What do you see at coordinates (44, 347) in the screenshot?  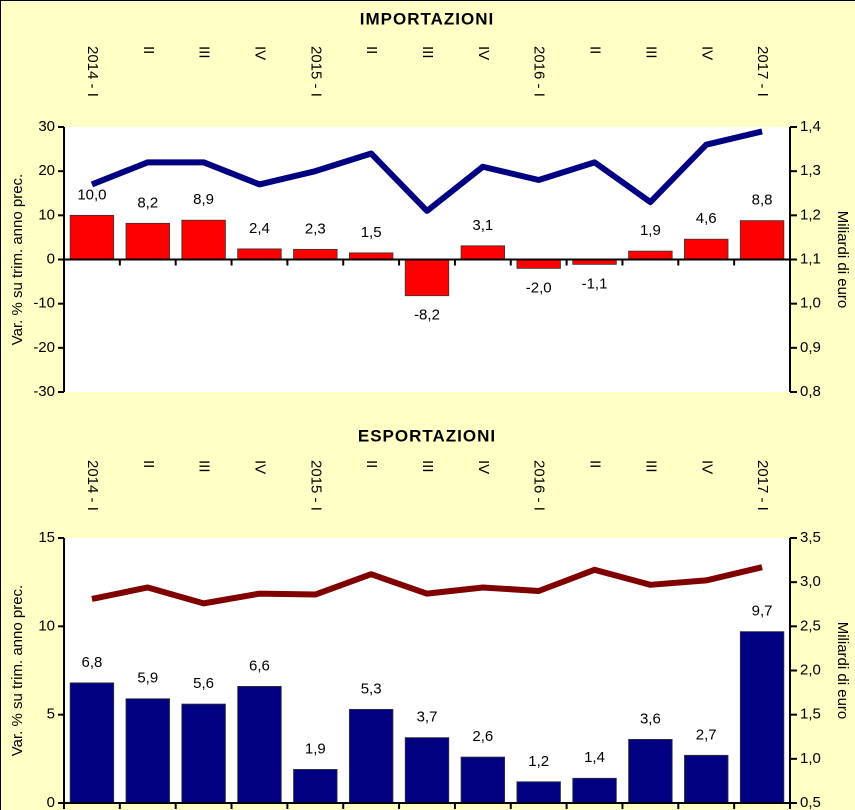 I see `y-tick-label: -20` at bounding box center [44, 347].